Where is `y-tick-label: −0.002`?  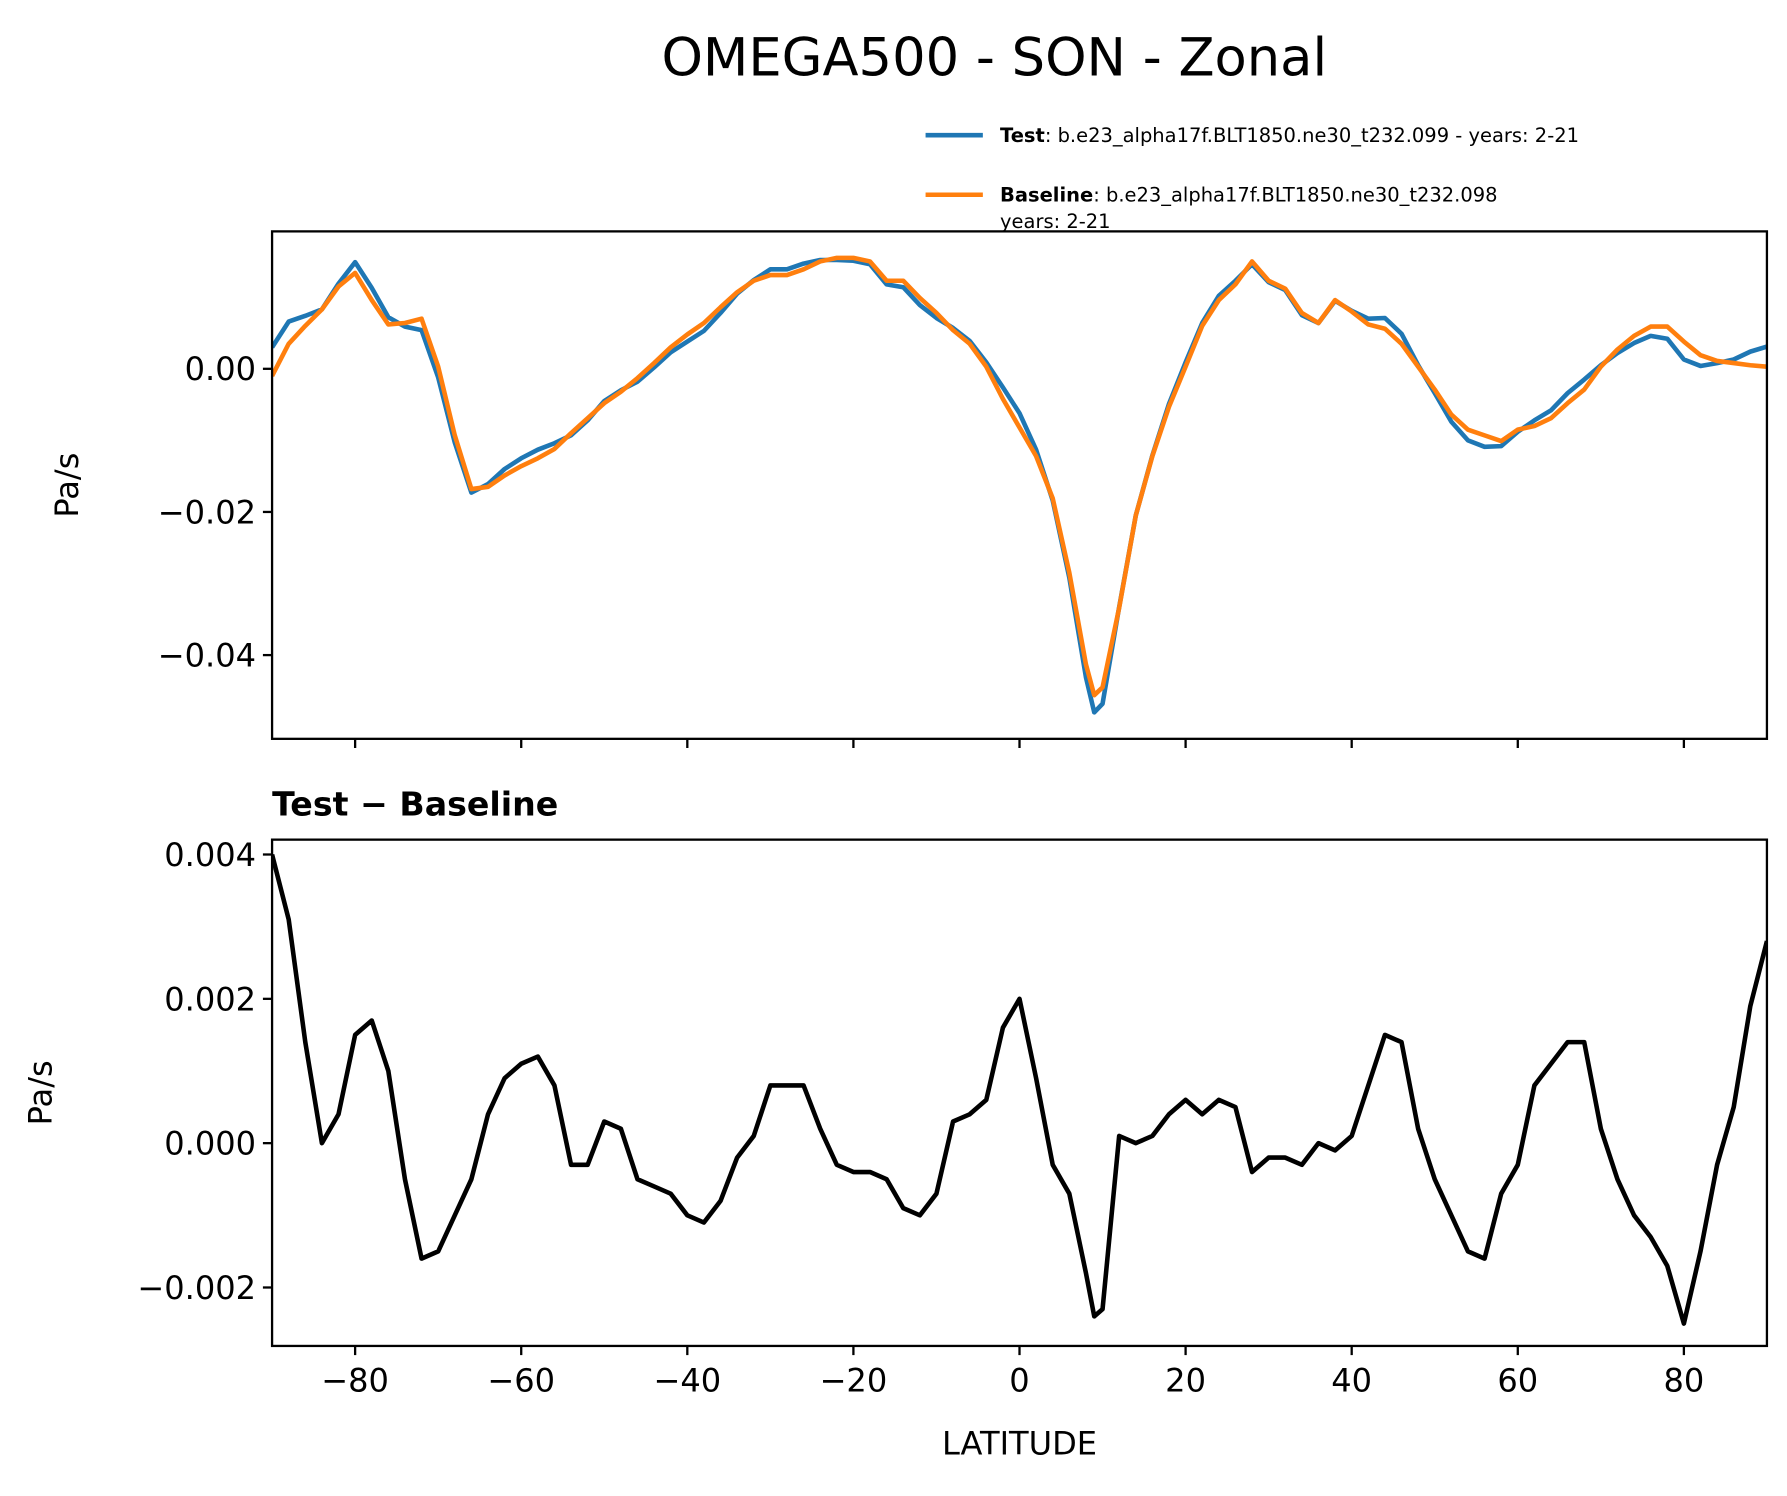
y-tick-label: −0.002 is located at coordinates (196, 1288).